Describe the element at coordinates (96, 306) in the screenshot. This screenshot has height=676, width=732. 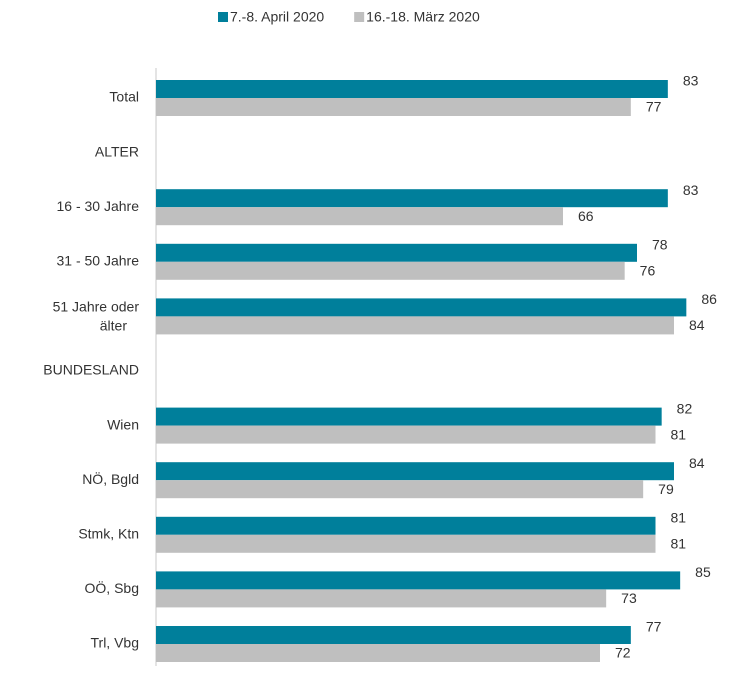
I see `label-line: 51 Jahre oder` at that location.